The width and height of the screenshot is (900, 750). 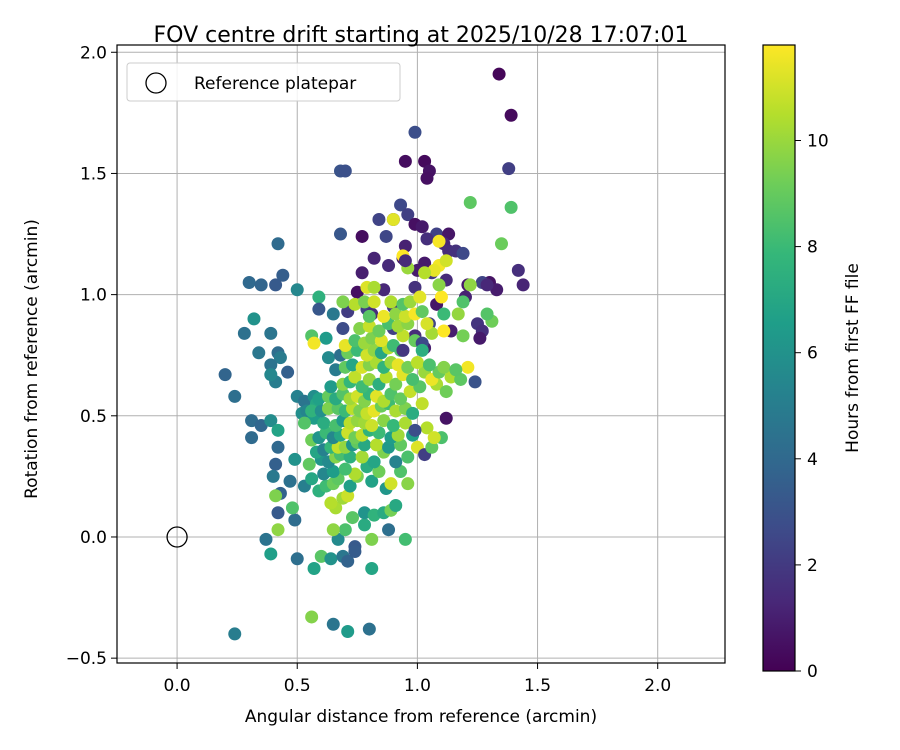 What do you see at coordinates (91, 356) in the screenshot?
I see `y-axis-ticks: −0.5 0.0 0.5 1.0 1.5 2.0` at bounding box center [91, 356].